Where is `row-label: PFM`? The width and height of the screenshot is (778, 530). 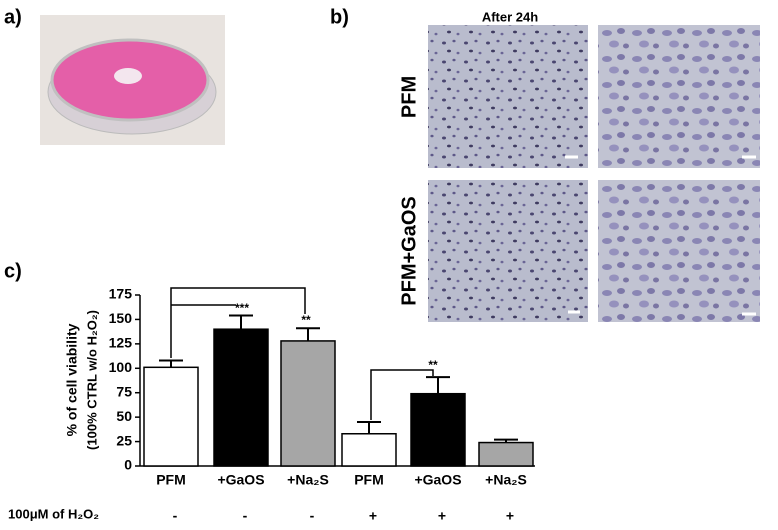
row-label: PFM is located at coordinates (409, 97).